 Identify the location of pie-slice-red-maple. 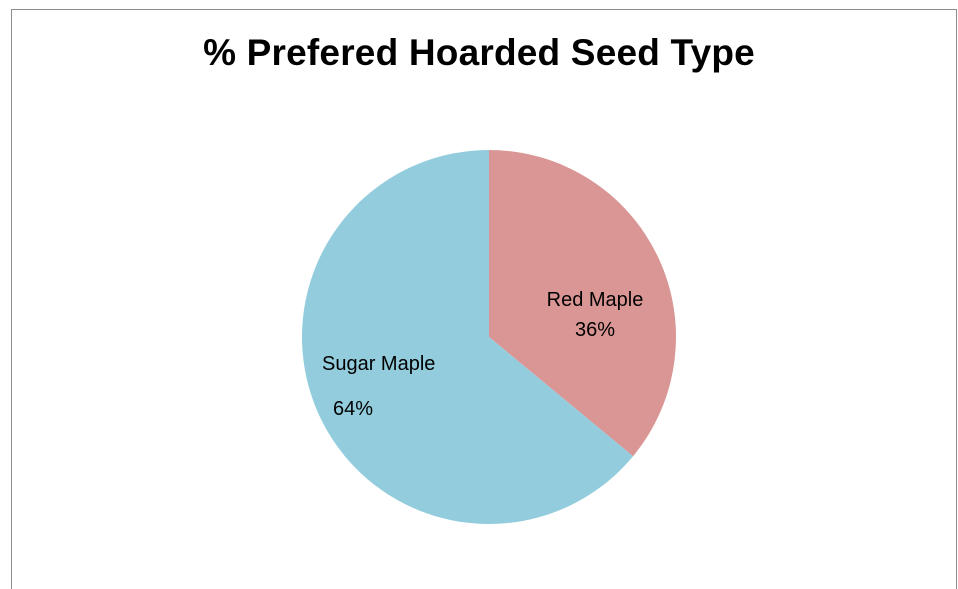
(582, 303).